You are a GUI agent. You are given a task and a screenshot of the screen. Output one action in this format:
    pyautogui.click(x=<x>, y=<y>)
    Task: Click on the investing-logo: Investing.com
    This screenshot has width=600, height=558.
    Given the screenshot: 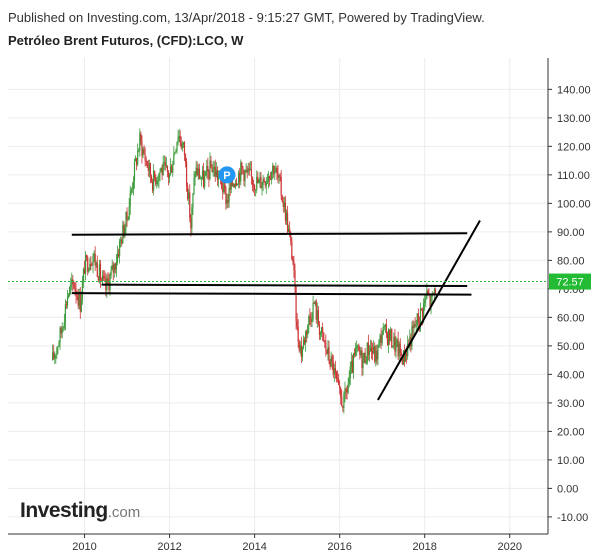 What is the action you would take?
    pyautogui.click(x=80, y=511)
    